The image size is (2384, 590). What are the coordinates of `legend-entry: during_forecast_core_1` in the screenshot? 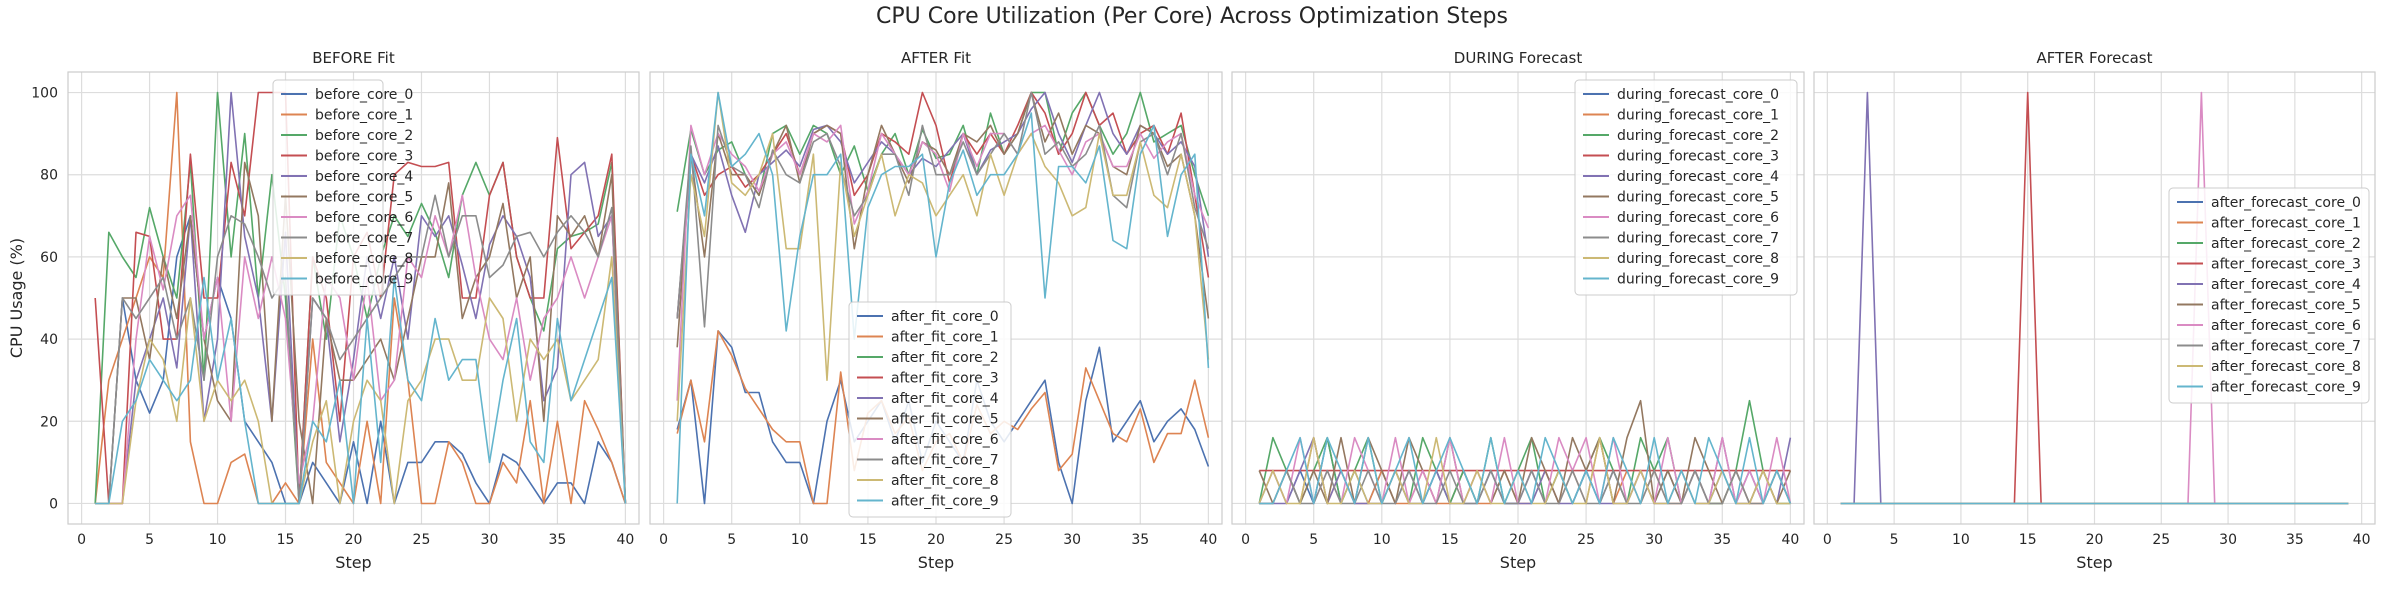 It's located at (1698, 116).